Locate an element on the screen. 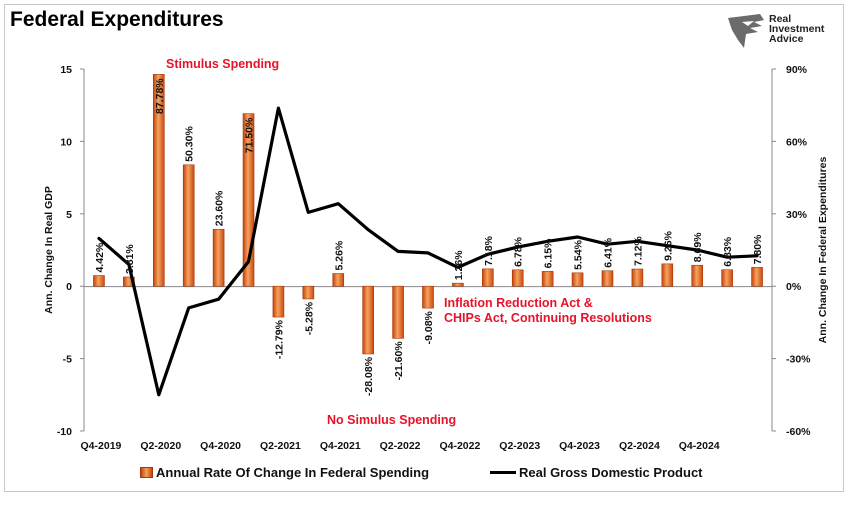 The image size is (848, 511). left-tick-label: 15 is located at coordinates (66, 70).